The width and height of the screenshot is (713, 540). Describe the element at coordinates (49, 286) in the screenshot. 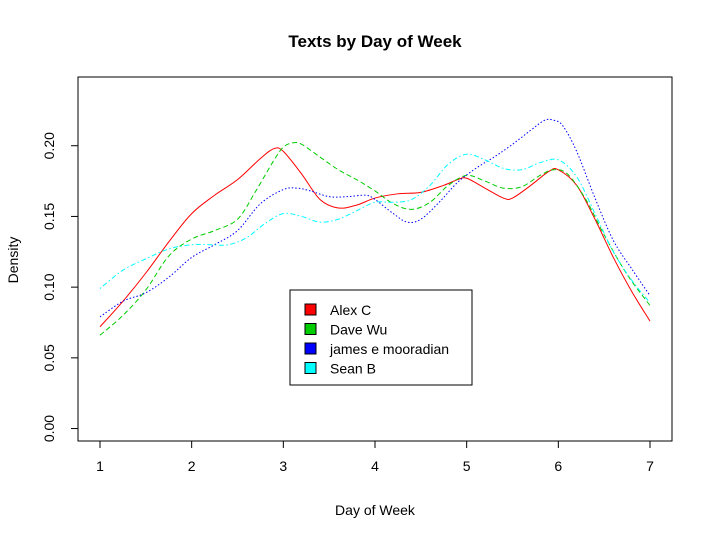

I see `y-tick-label: 0.10` at that location.